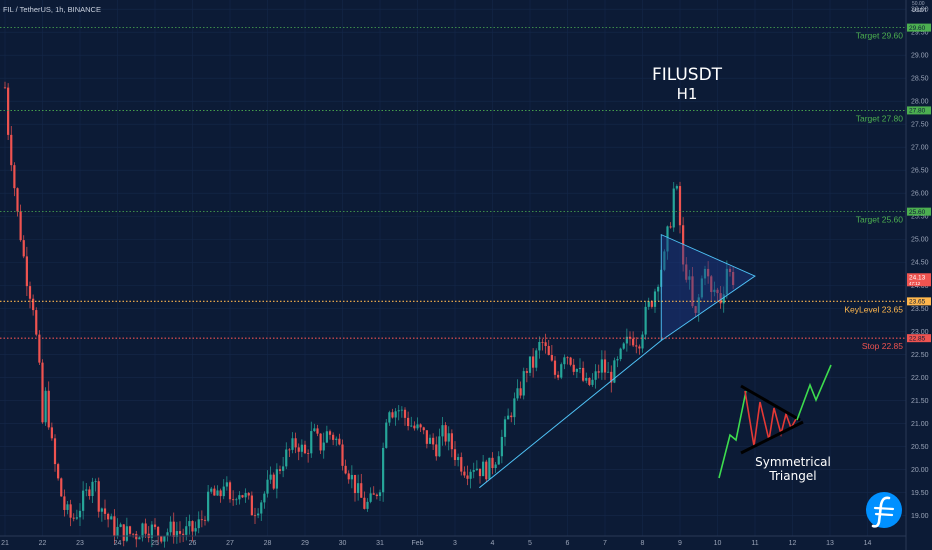  I want to click on x-tick-label: 10, so click(718, 543).